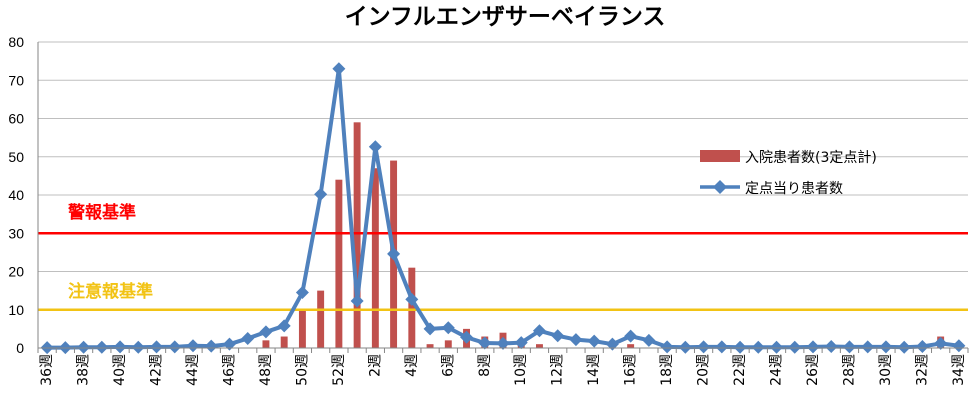 This screenshot has width=978, height=403. What do you see at coordinates (16, 157) in the screenshot?
I see `y-tick-label: 50` at bounding box center [16, 157].